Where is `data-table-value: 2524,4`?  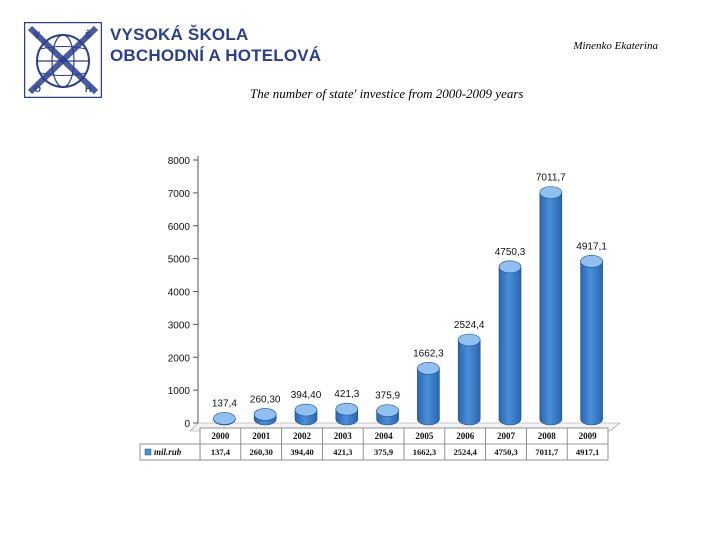
data-table-value: 2524,4 is located at coordinates (466, 452).